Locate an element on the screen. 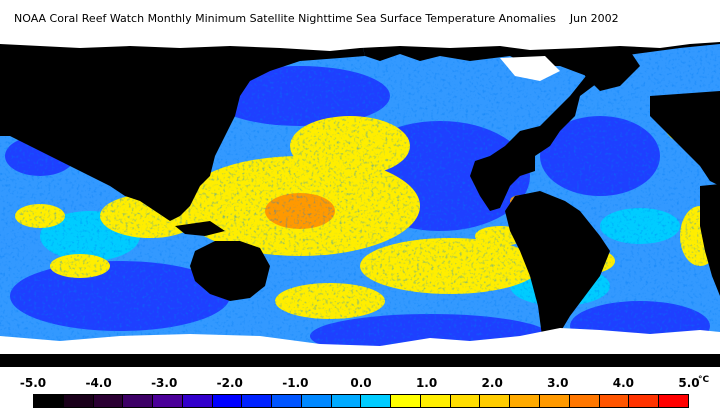 This screenshot has height=411, width=720. colorbar-tick-label: 1.0 is located at coordinates (426, 383).